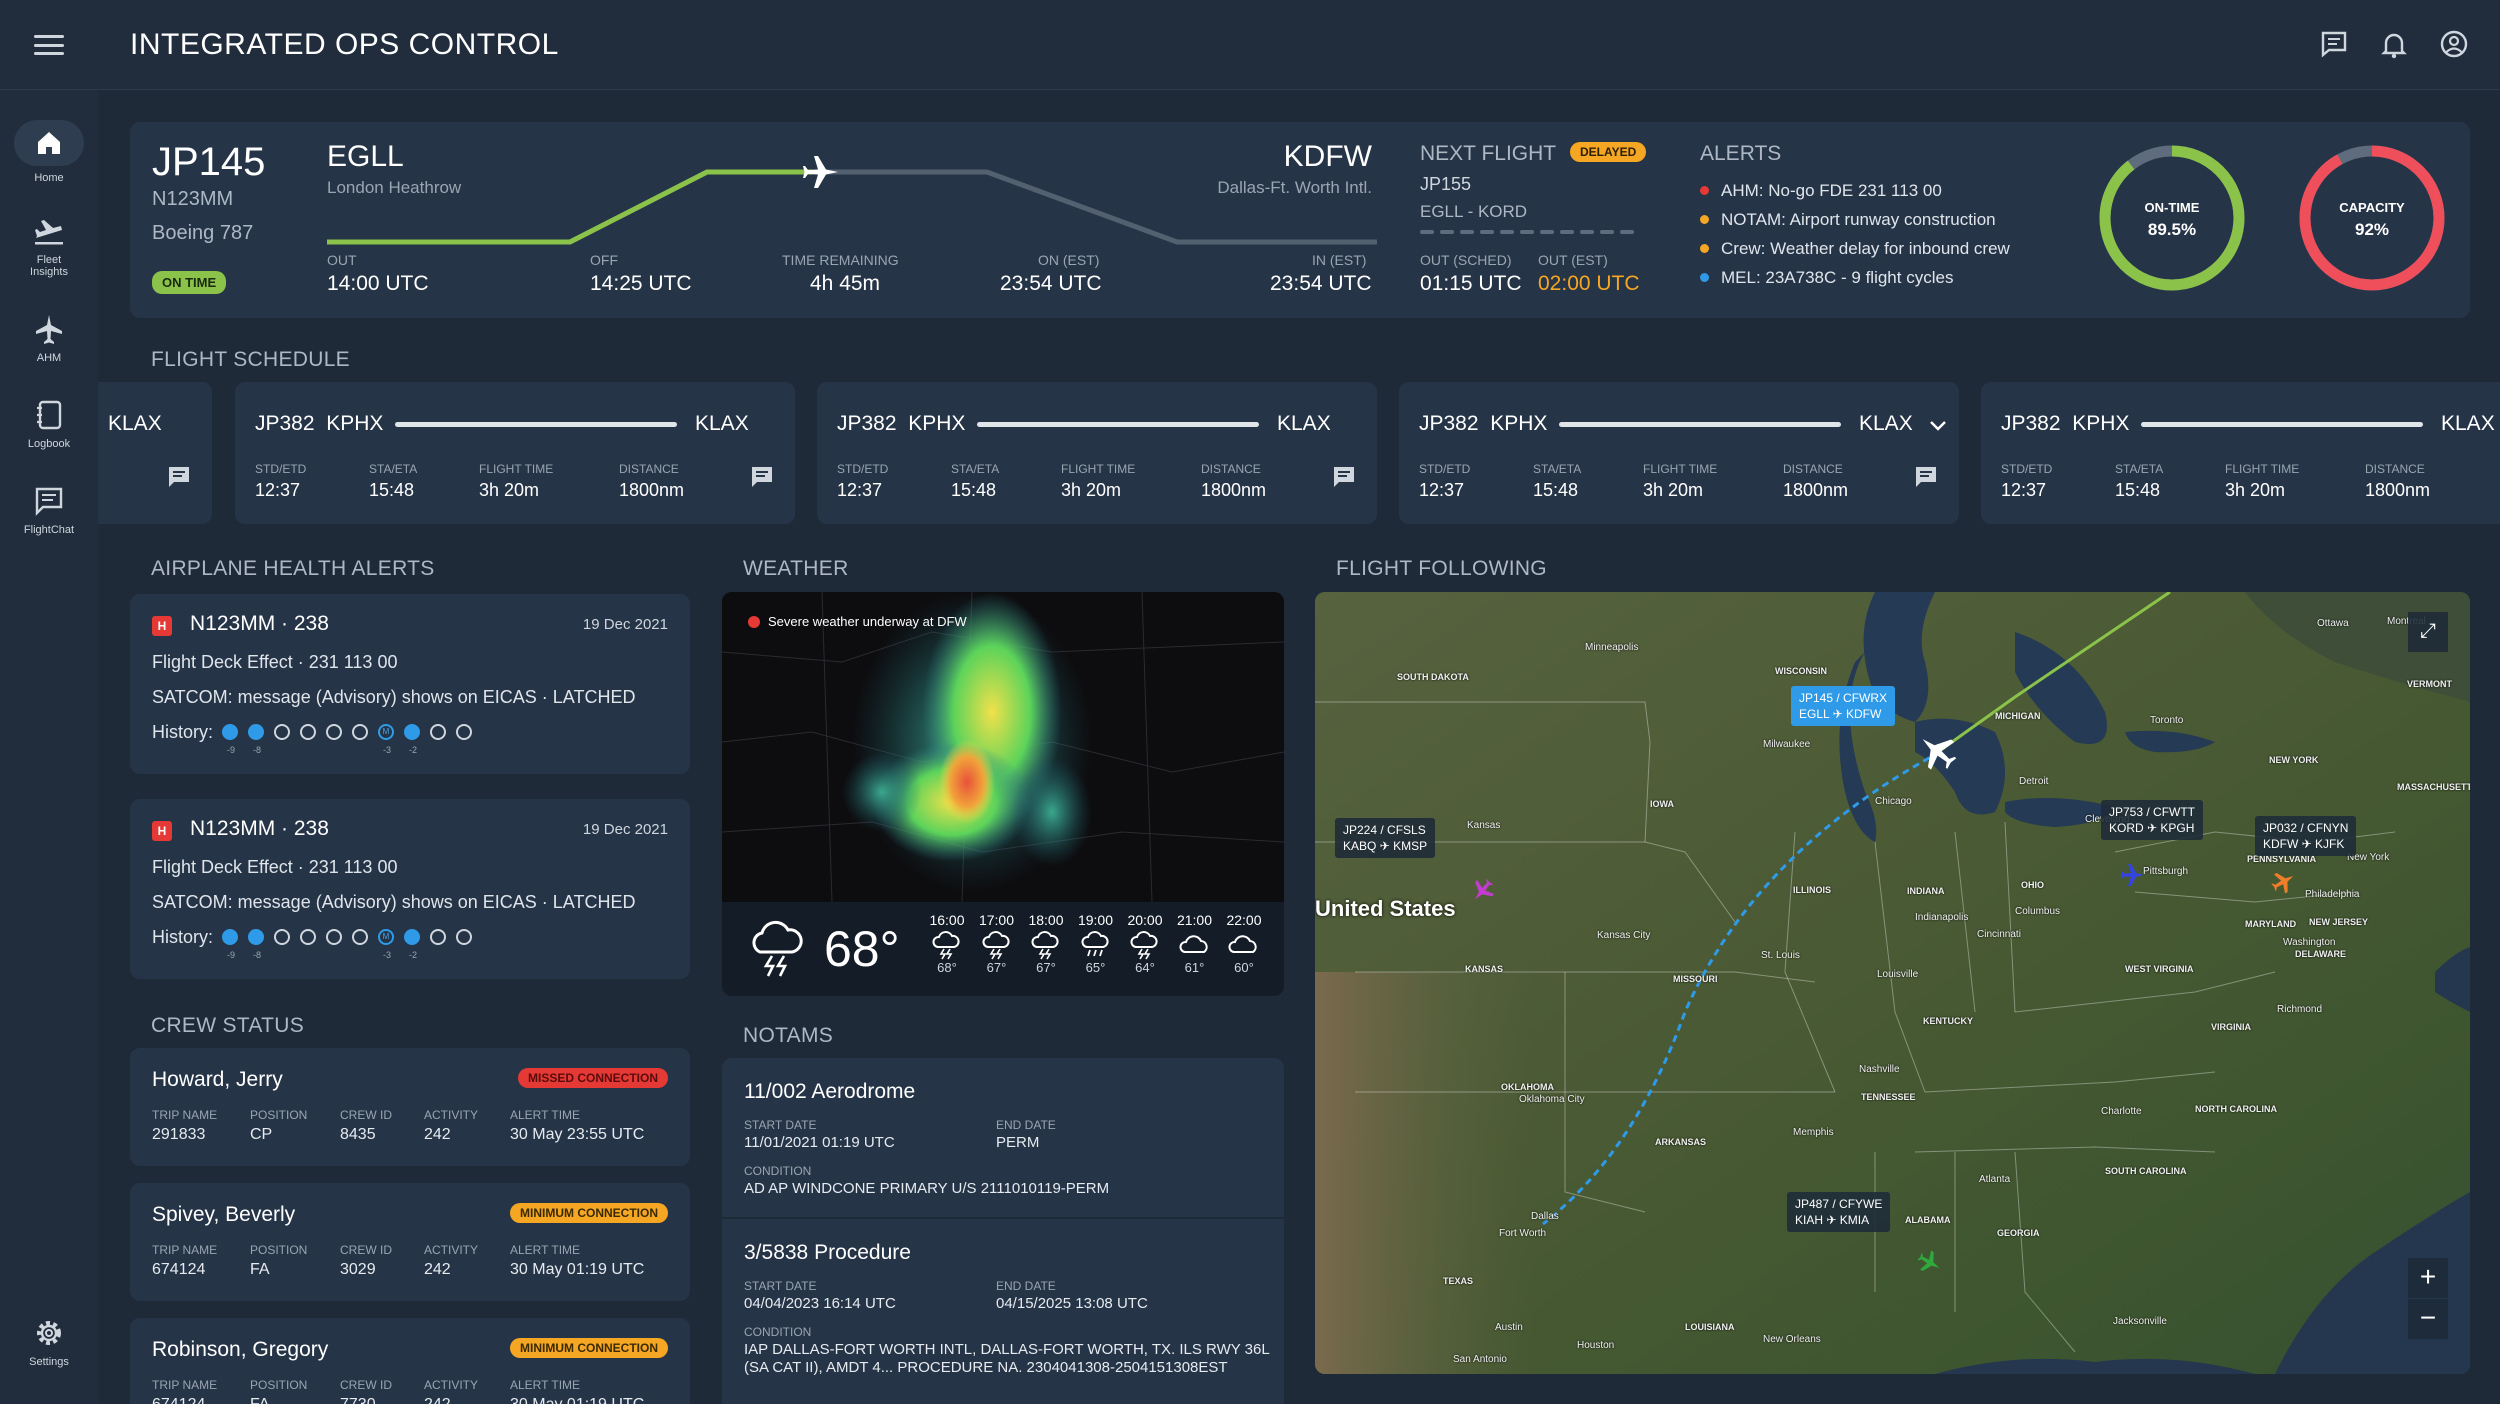  What do you see at coordinates (2428, 1278) in the screenshot?
I see `zoom-in-button: +` at bounding box center [2428, 1278].